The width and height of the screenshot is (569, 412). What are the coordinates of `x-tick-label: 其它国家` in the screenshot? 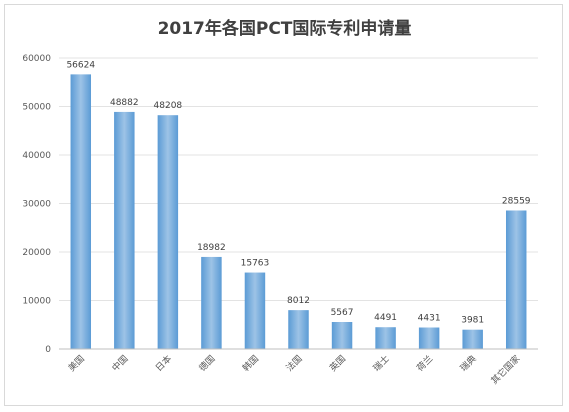 It's located at (505, 370).